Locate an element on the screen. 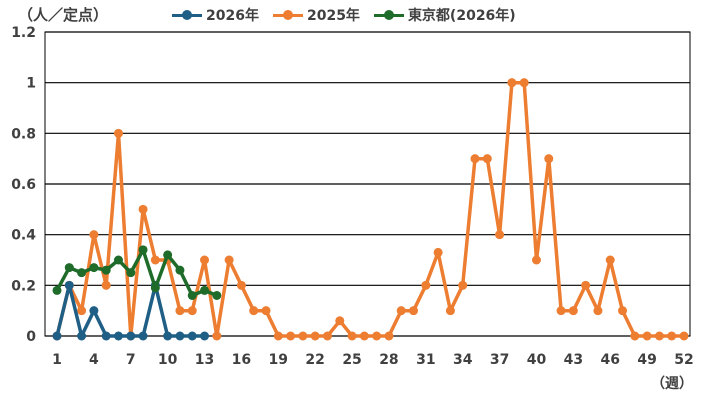 This screenshot has width=709, height=396. x-tick-label: 7 is located at coordinates (131, 360).